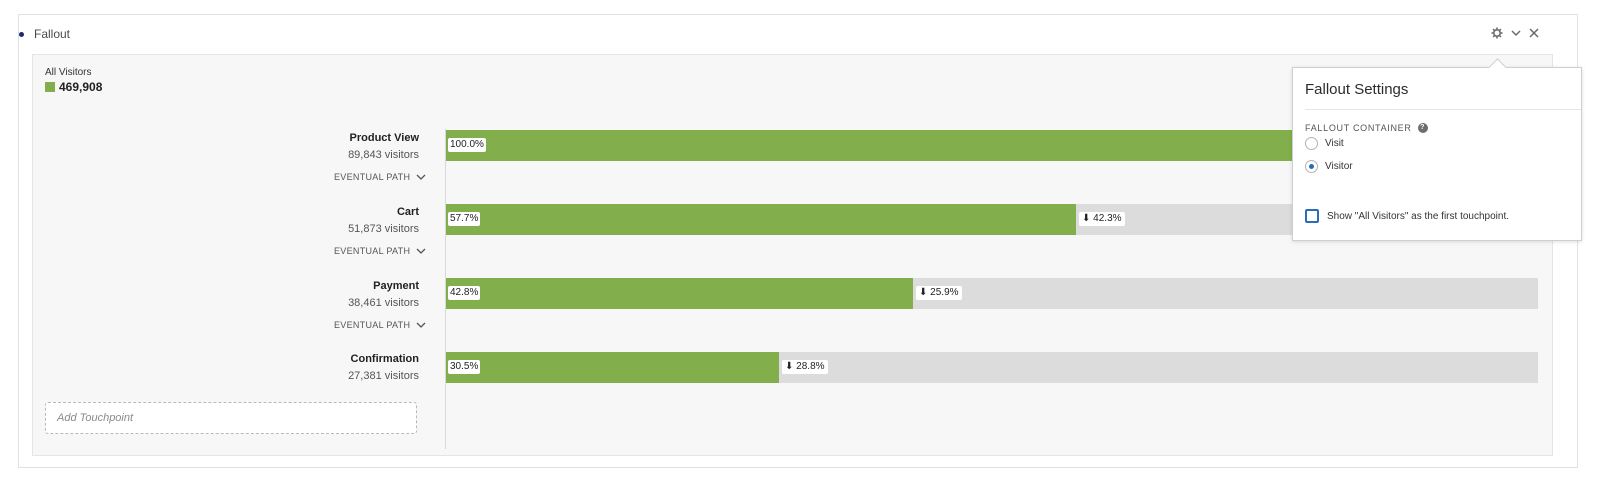 Image resolution: width=1600 pixels, height=484 pixels. I want to click on percent-label: 57.7%, so click(464, 219).